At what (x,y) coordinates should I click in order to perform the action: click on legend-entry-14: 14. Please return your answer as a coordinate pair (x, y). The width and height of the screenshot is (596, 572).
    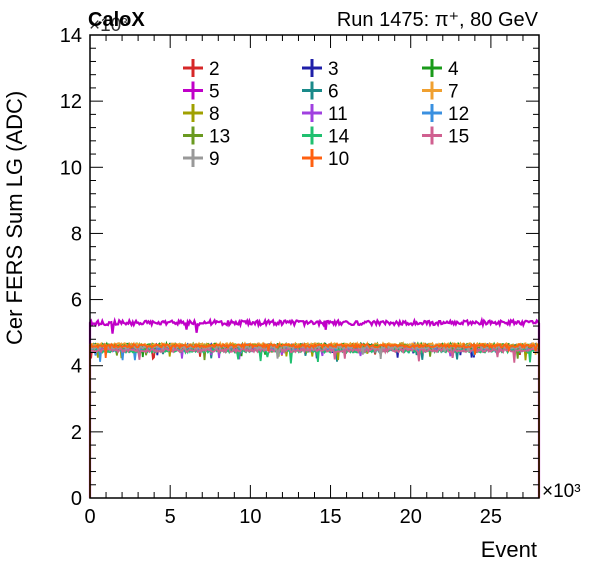
    Looking at the image, I should click on (326, 137).